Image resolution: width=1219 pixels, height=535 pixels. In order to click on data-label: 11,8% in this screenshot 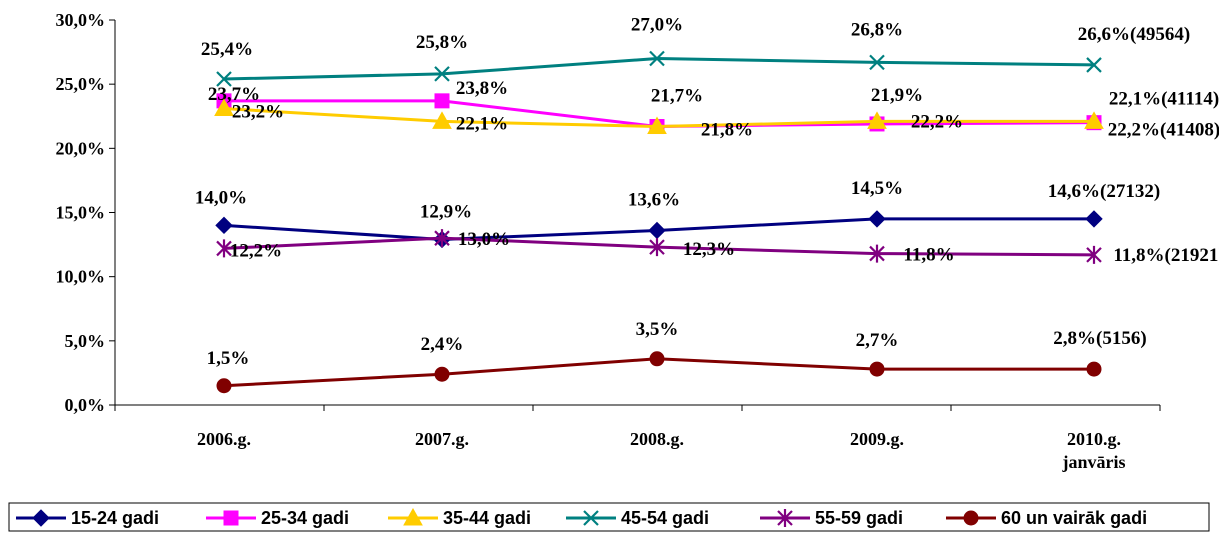, I will do `click(928, 255)`.